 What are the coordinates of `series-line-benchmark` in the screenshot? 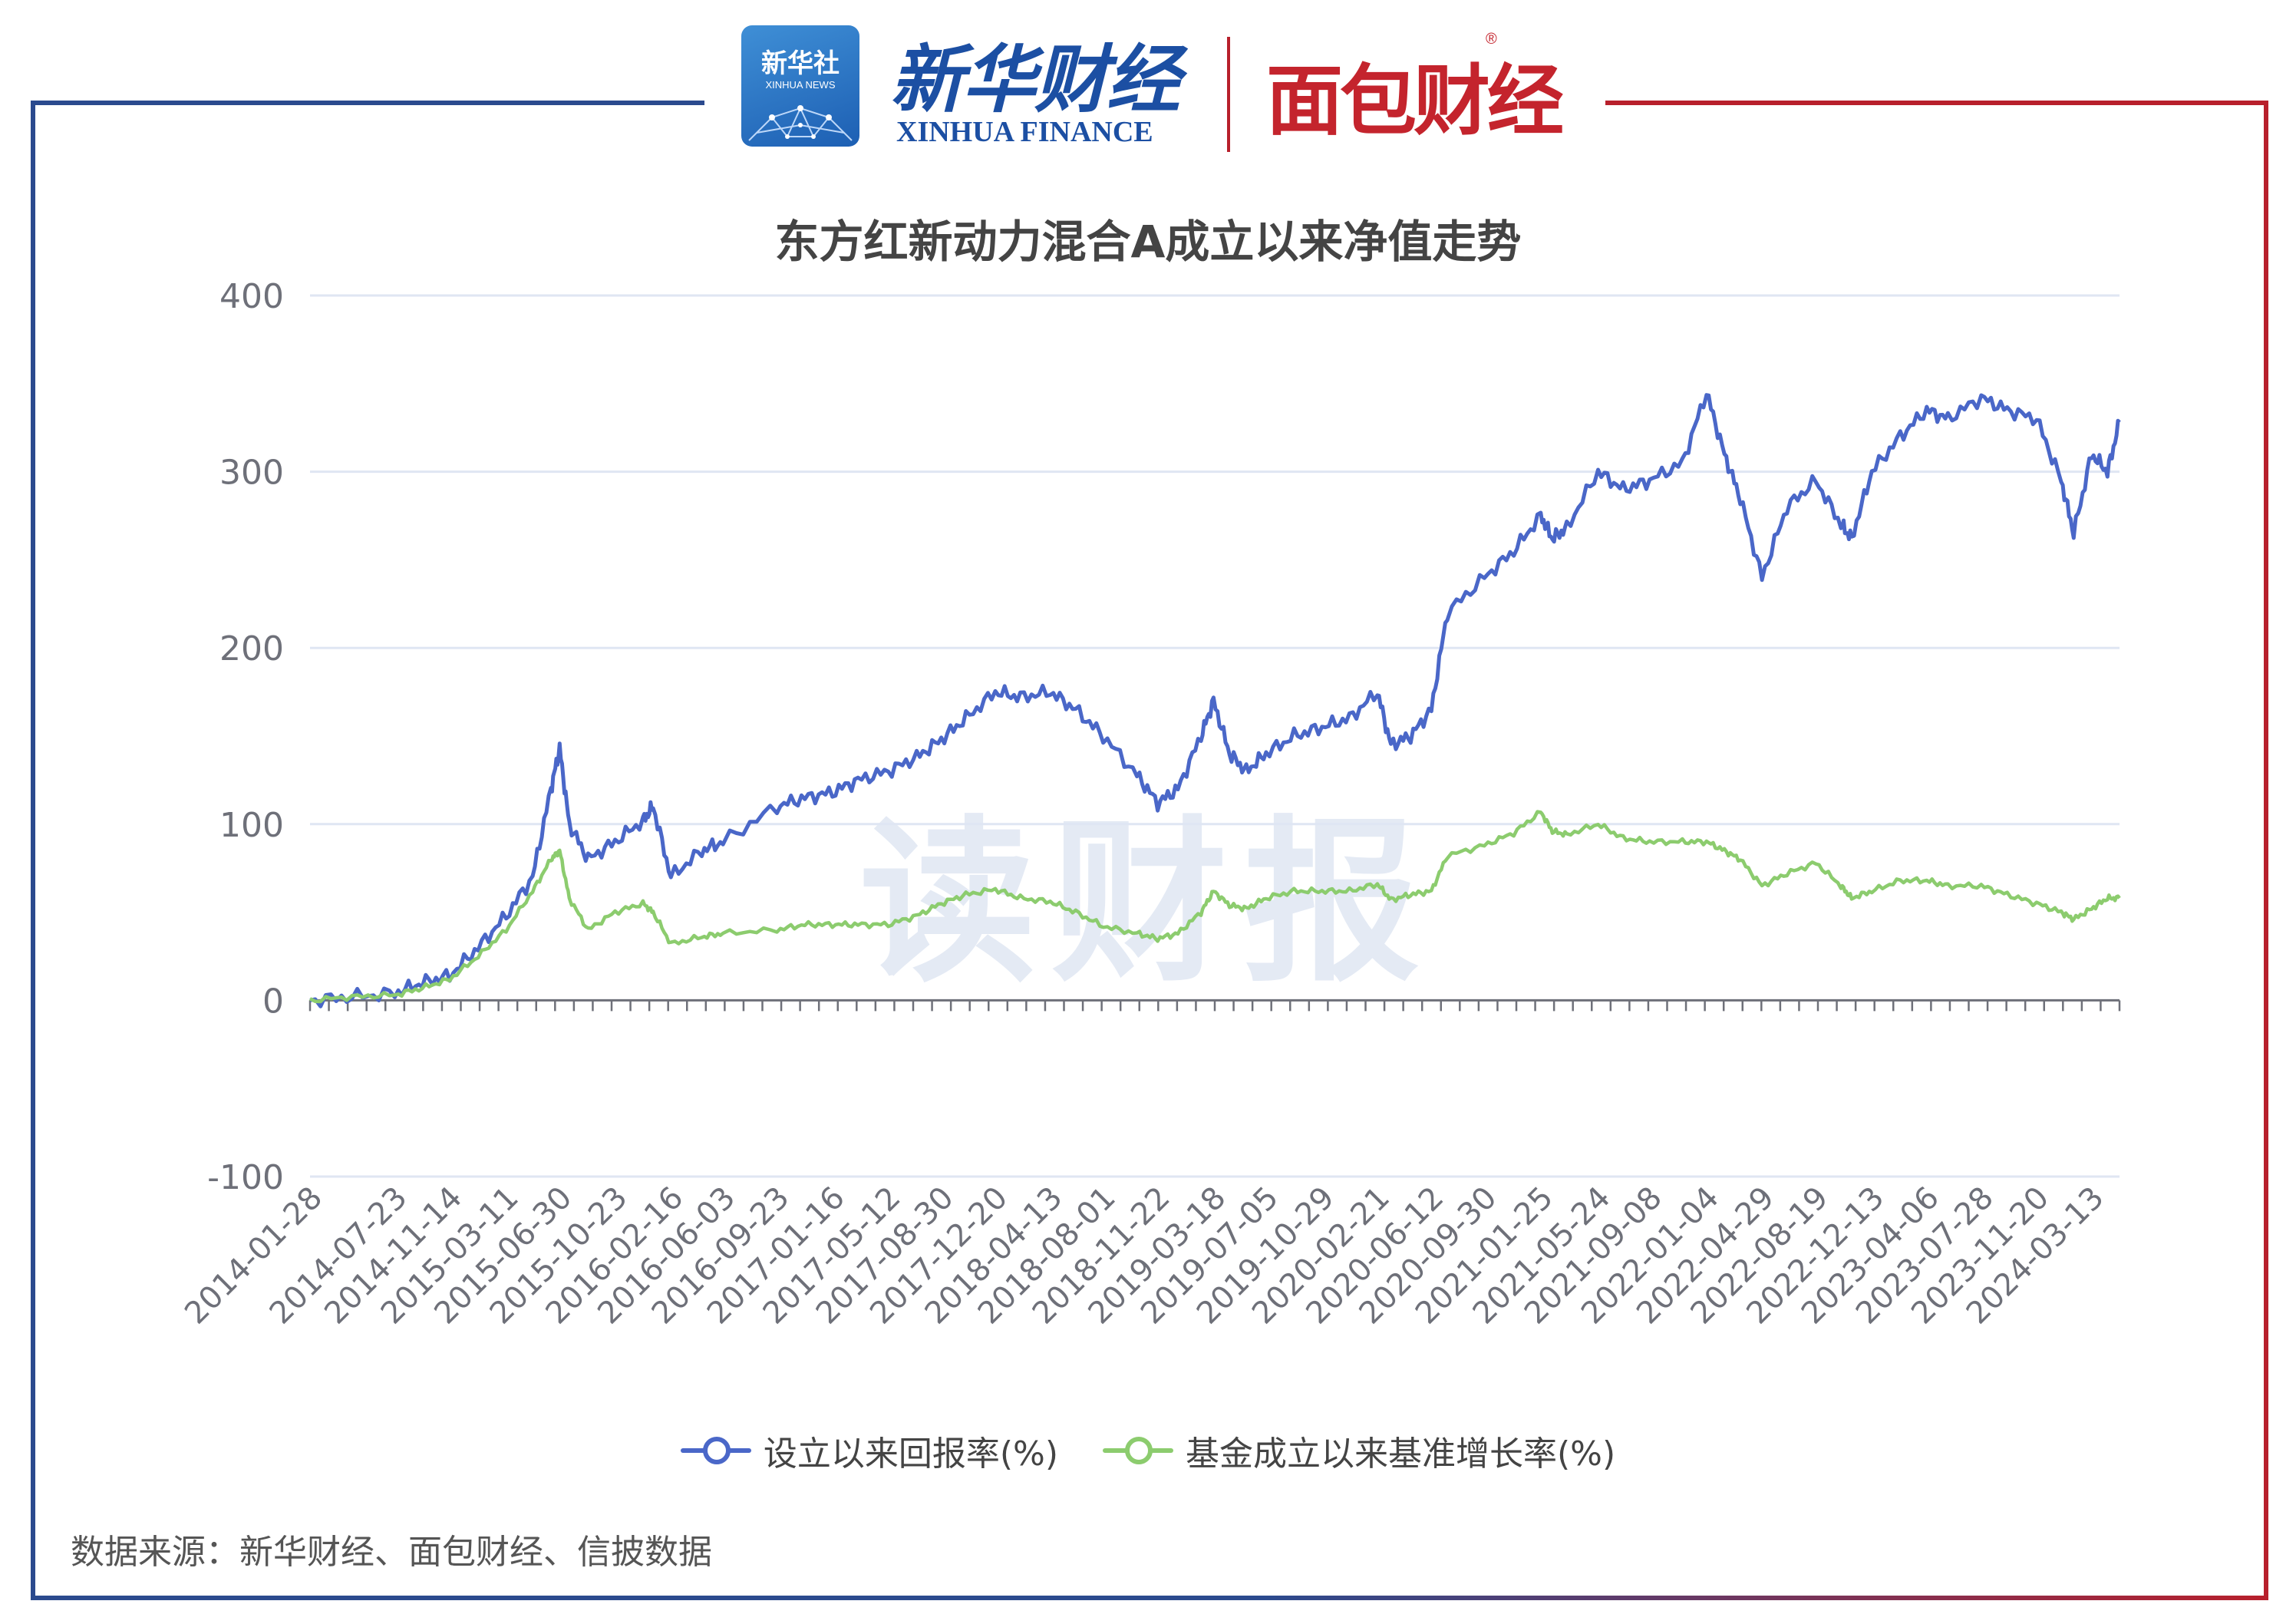 It's located at (1214, 907).